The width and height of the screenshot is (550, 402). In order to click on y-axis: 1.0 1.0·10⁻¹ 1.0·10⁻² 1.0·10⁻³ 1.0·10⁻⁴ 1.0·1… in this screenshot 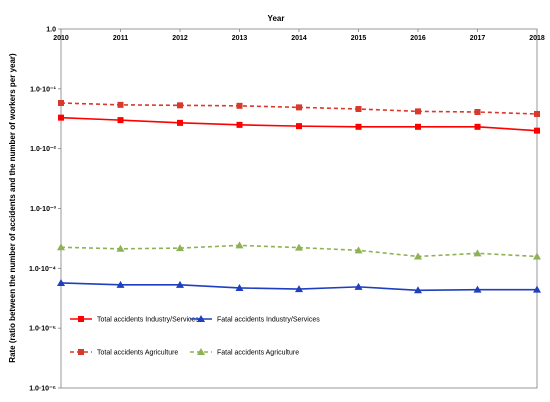, I will do `click(45, 210)`.